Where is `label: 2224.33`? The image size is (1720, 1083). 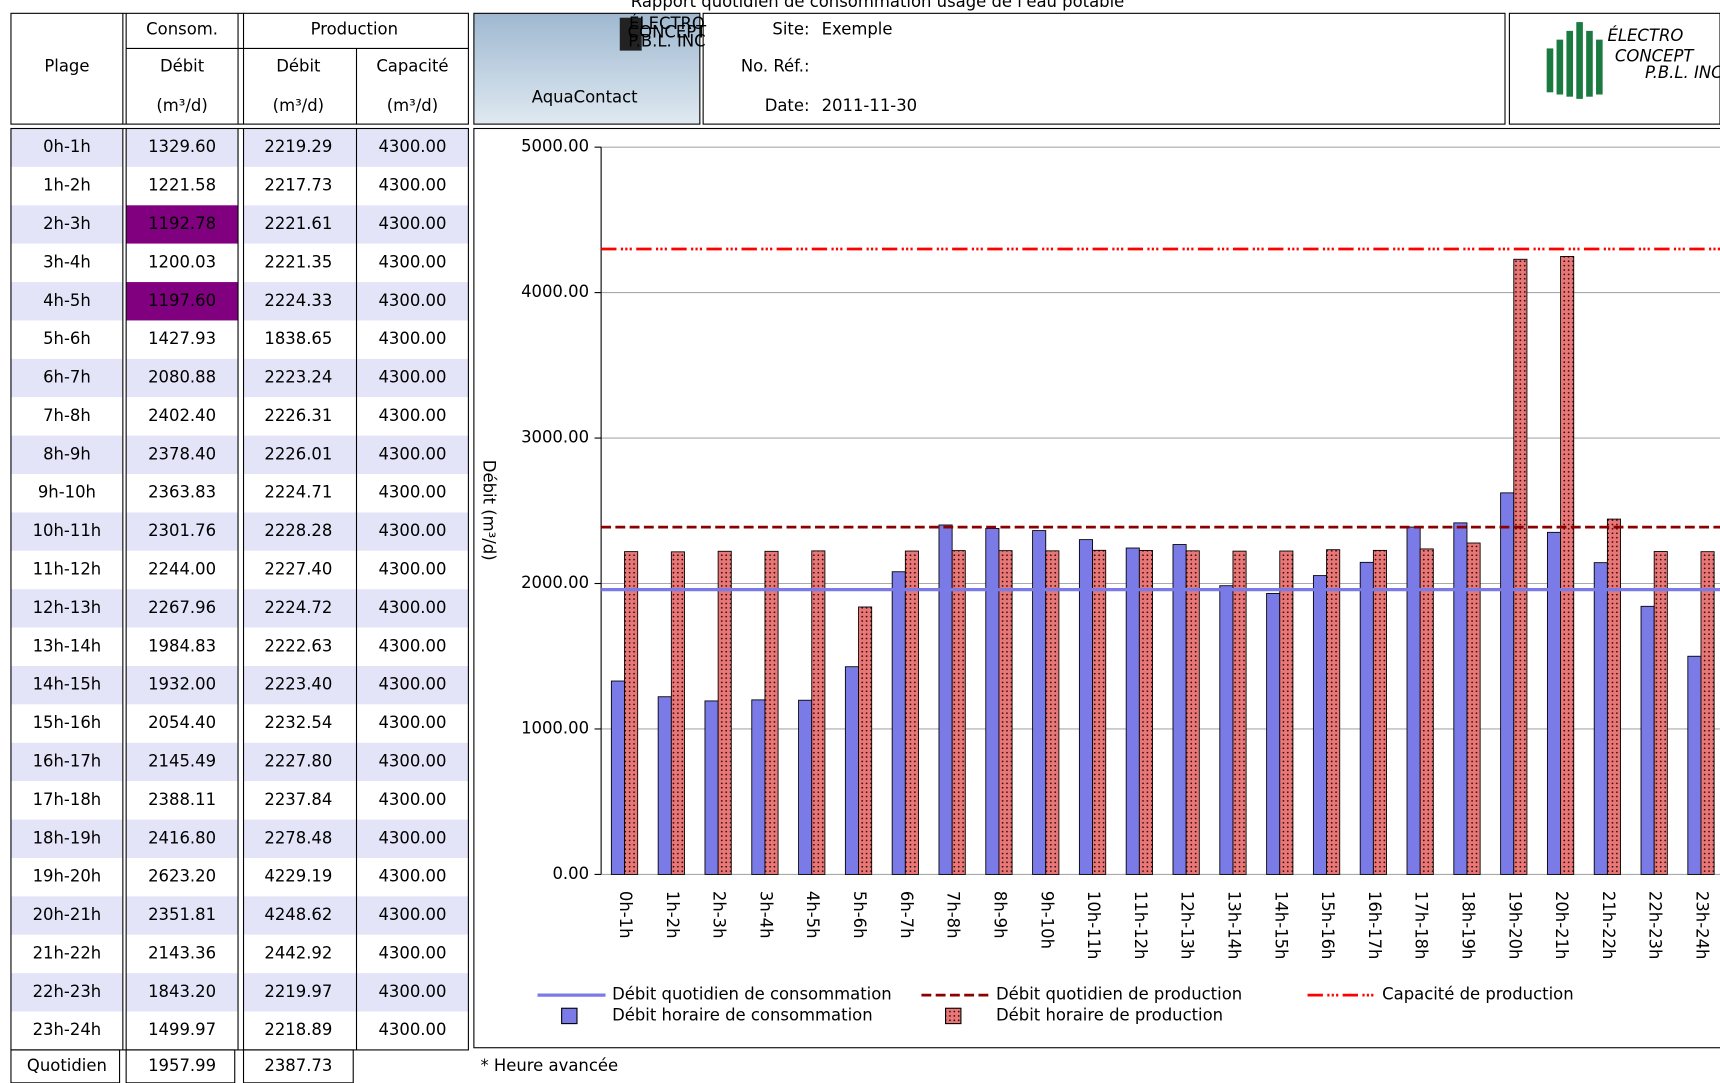 label: 2224.33 is located at coordinates (298, 300).